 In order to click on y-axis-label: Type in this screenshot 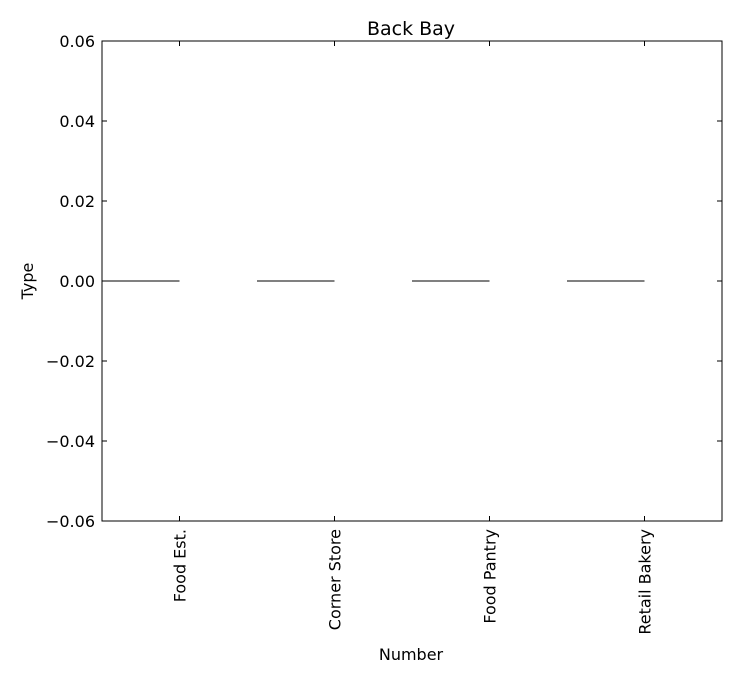, I will do `click(27, 282)`.